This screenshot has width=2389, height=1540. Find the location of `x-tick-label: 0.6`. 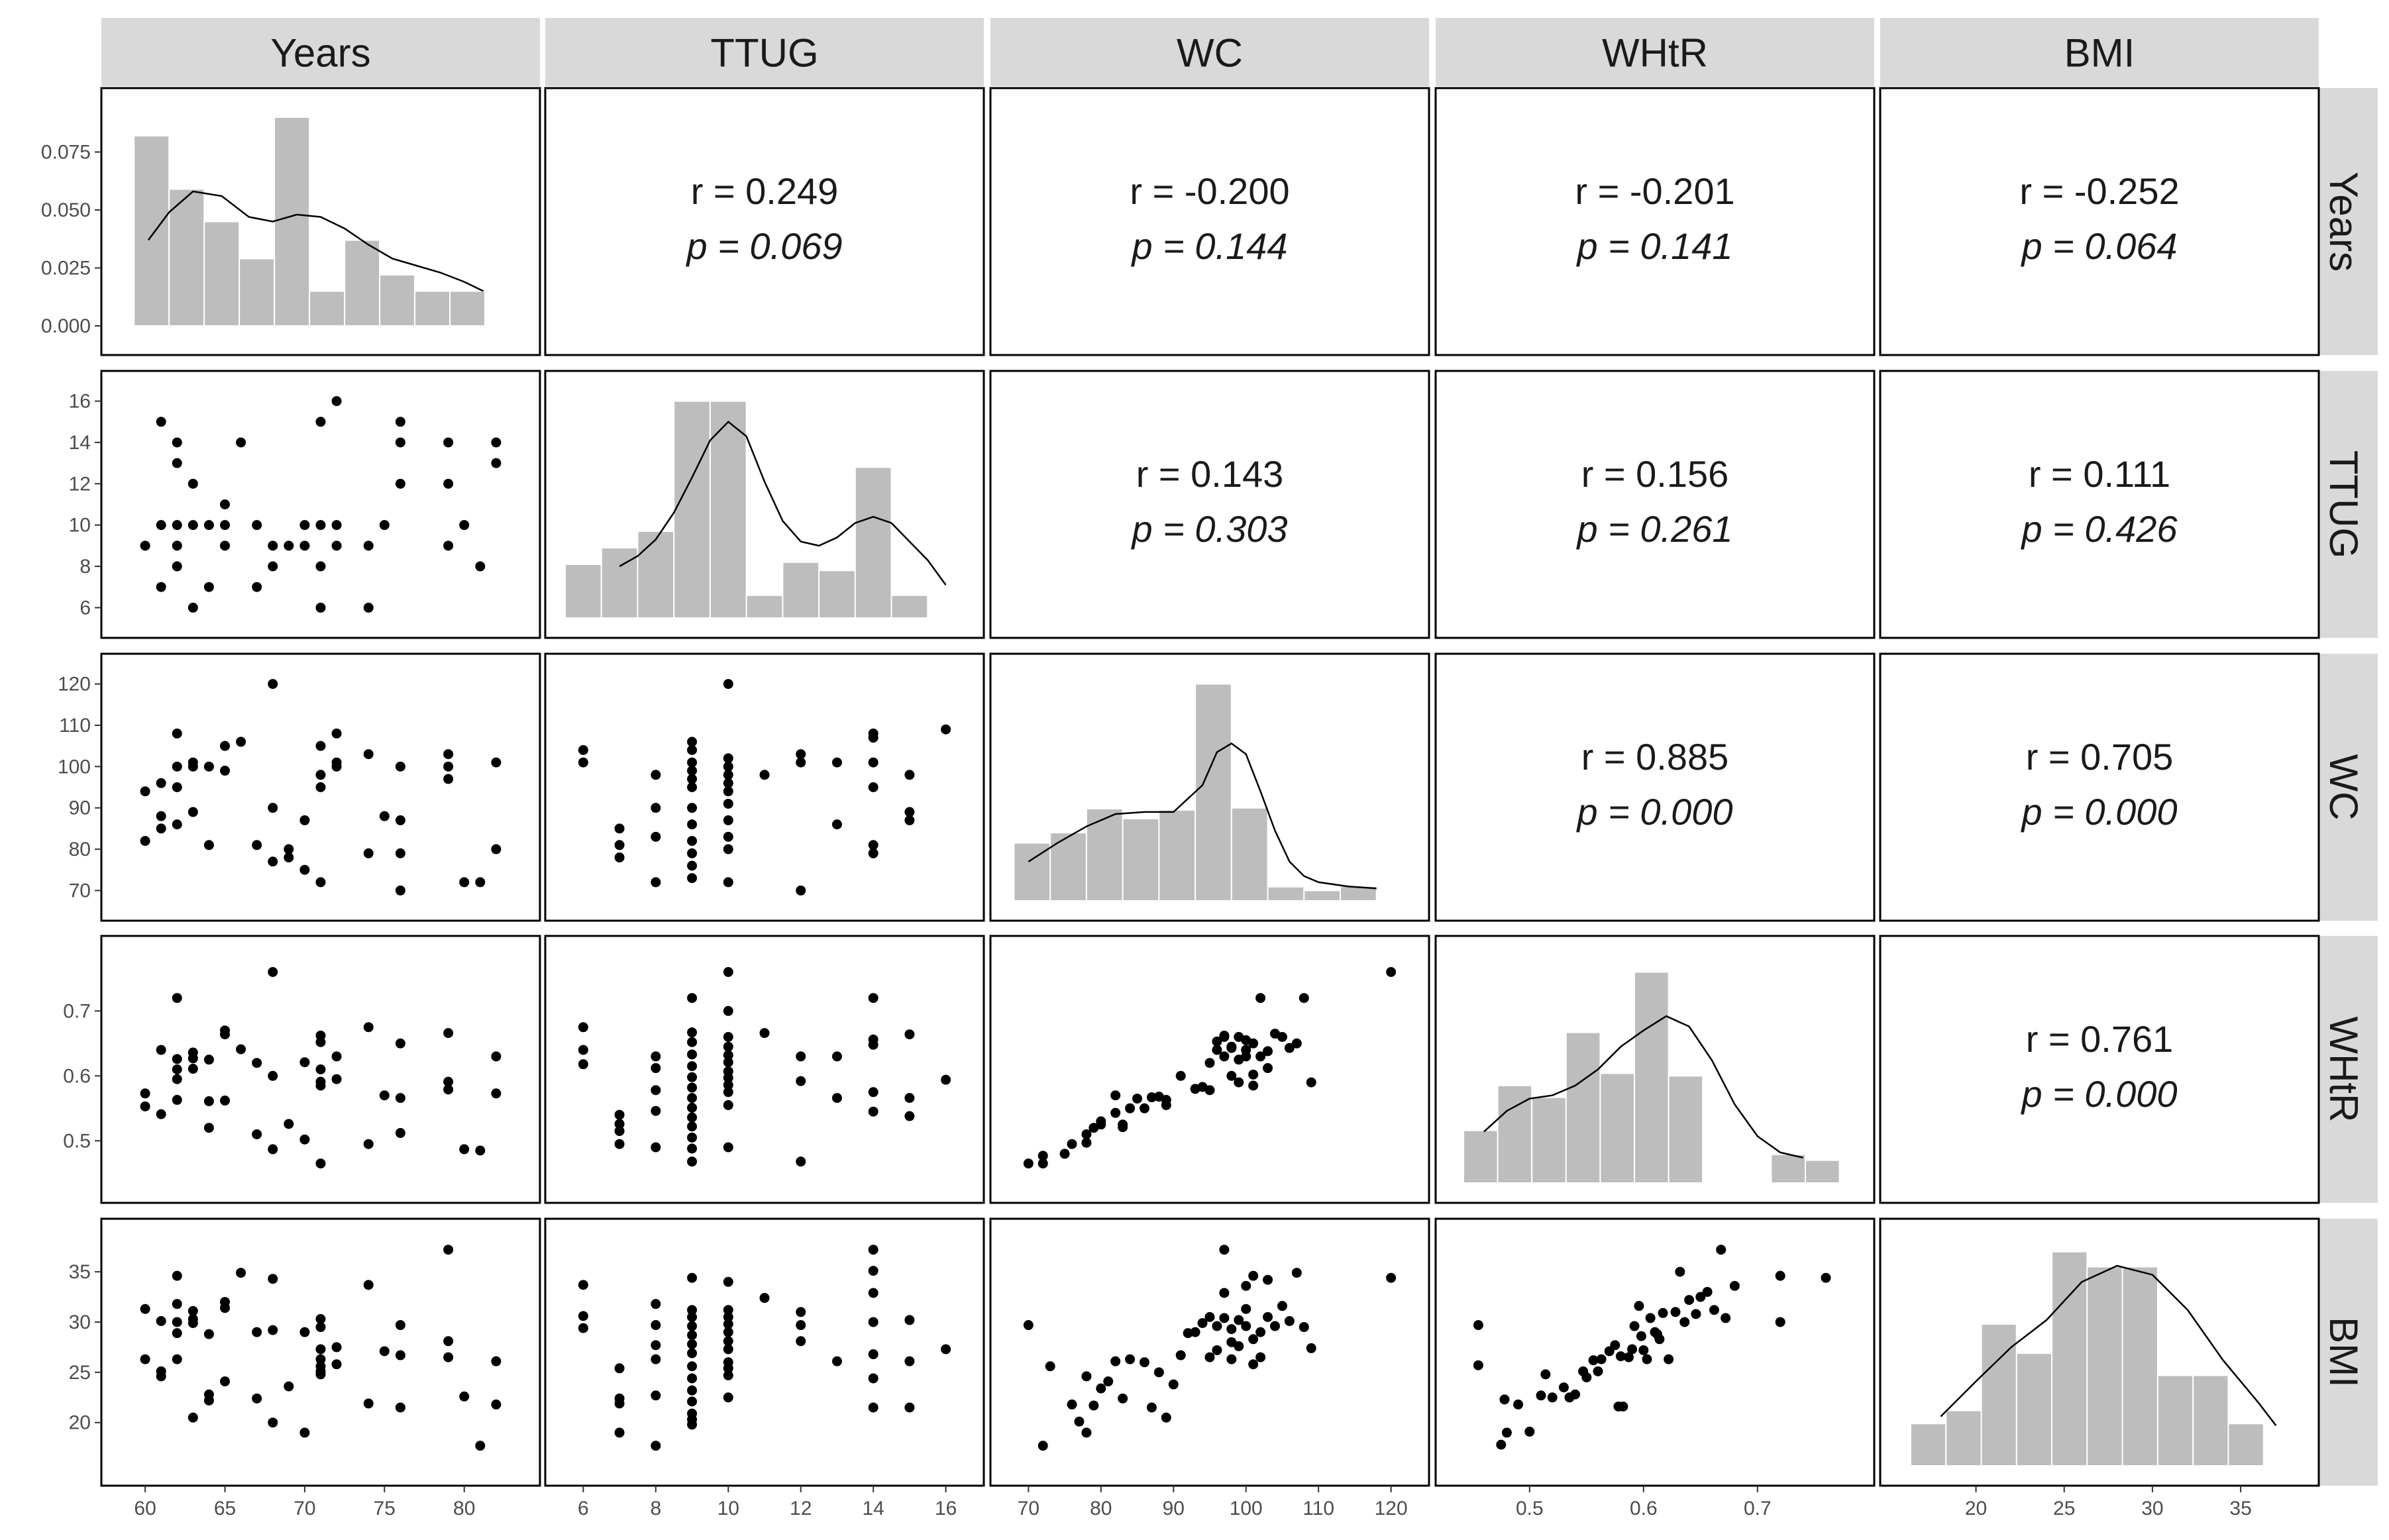

x-tick-label: 0.6 is located at coordinates (1644, 1508).